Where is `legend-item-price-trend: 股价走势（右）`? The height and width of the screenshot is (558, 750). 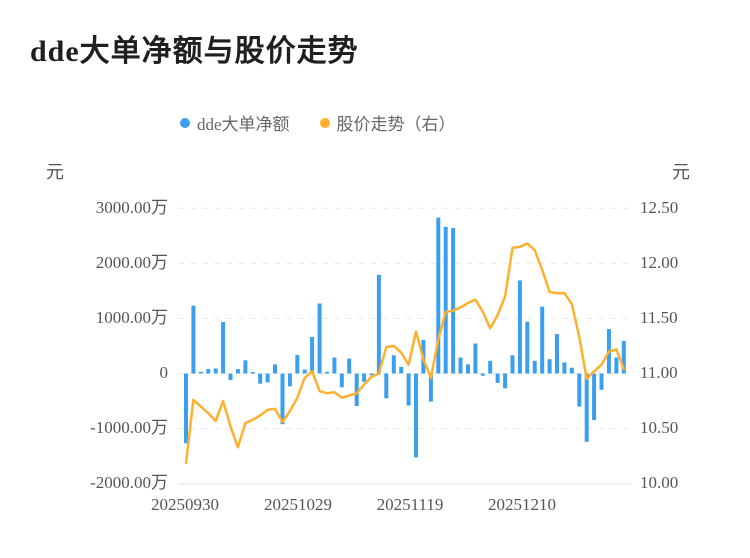
legend-item-price-trend: 股价走势（右） is located at coordinates (387, 122).